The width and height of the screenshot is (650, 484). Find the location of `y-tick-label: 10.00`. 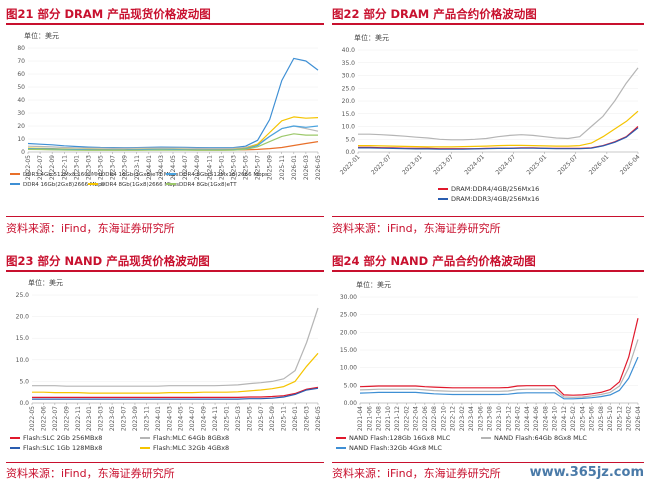

y-tick-label: 10.00 is located at coordinates (348, 368).